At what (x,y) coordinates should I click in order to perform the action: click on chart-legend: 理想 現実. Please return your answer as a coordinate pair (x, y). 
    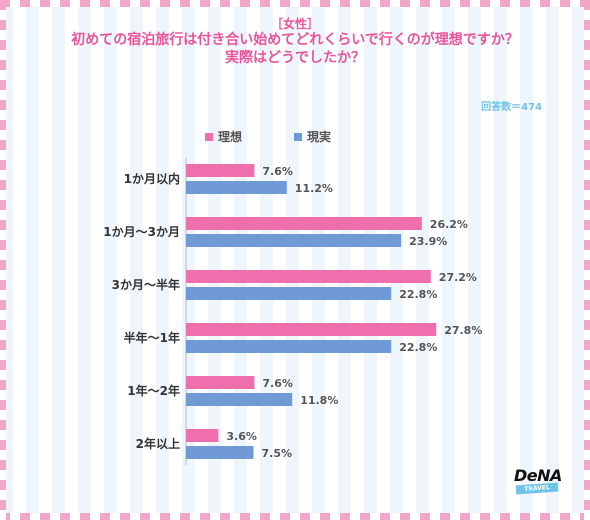
    Looking at the image, I should click on (268, 136).